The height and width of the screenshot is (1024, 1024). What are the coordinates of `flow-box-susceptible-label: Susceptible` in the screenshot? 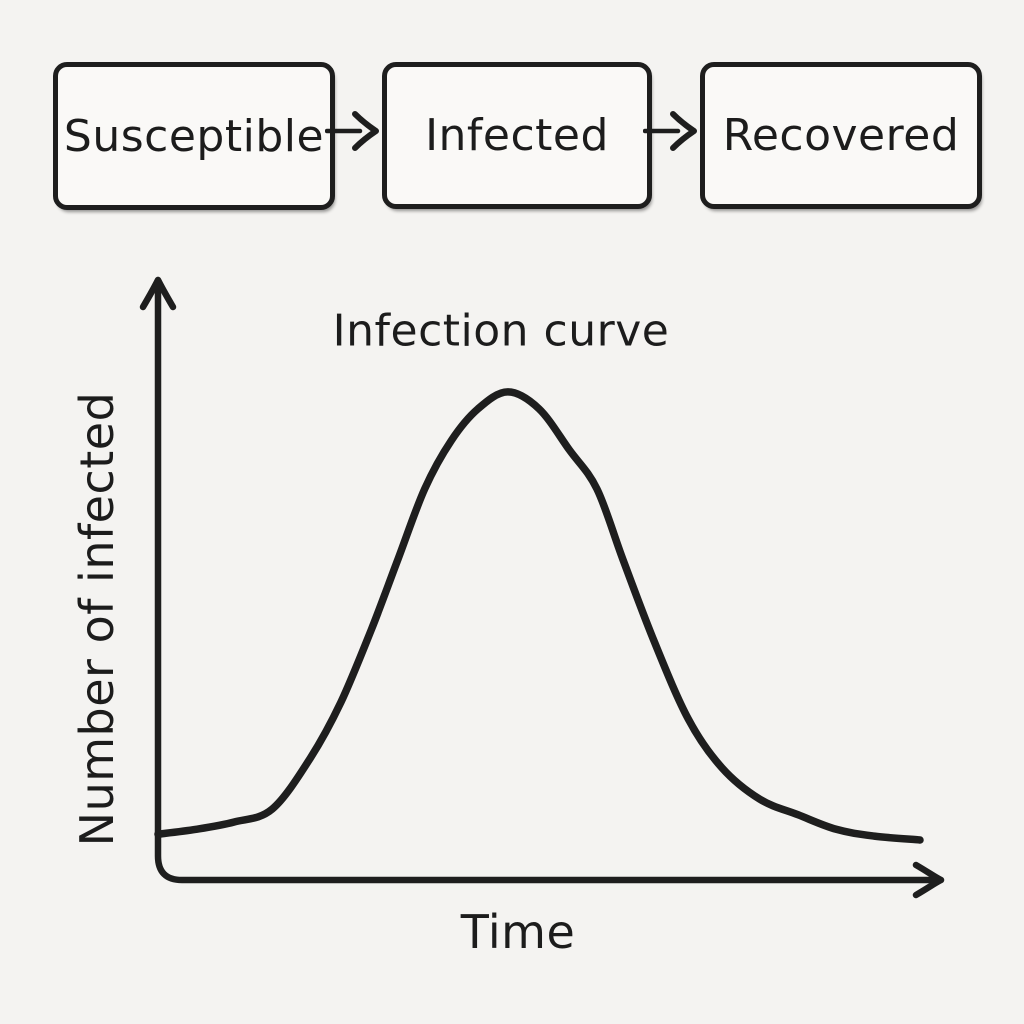 It's located at (194, 136).